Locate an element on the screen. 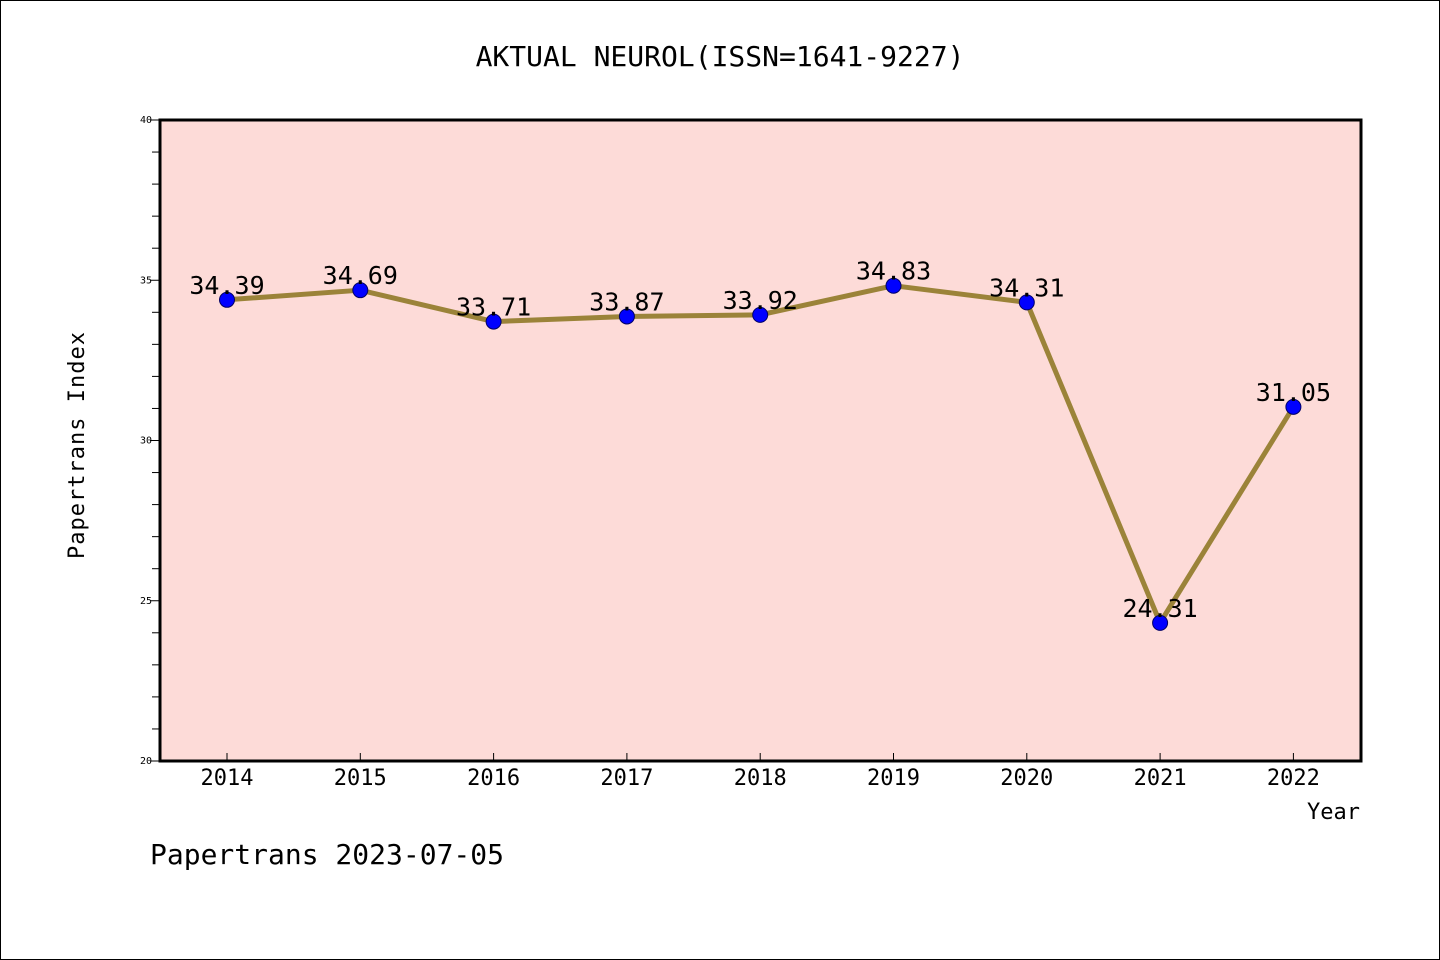 Image resolution: width=1440 pixels, height=960 pixels. x-axis: 2014 2015 2016 2017 2018 2019 2020 2021 2022 is located at coordinates (760, 772).